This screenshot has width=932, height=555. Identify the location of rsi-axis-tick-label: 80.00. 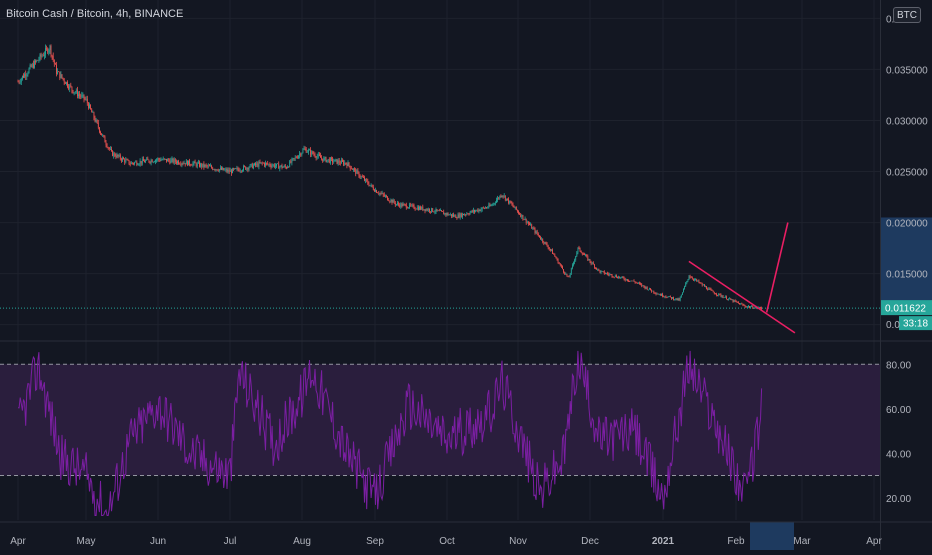
(898, 365).